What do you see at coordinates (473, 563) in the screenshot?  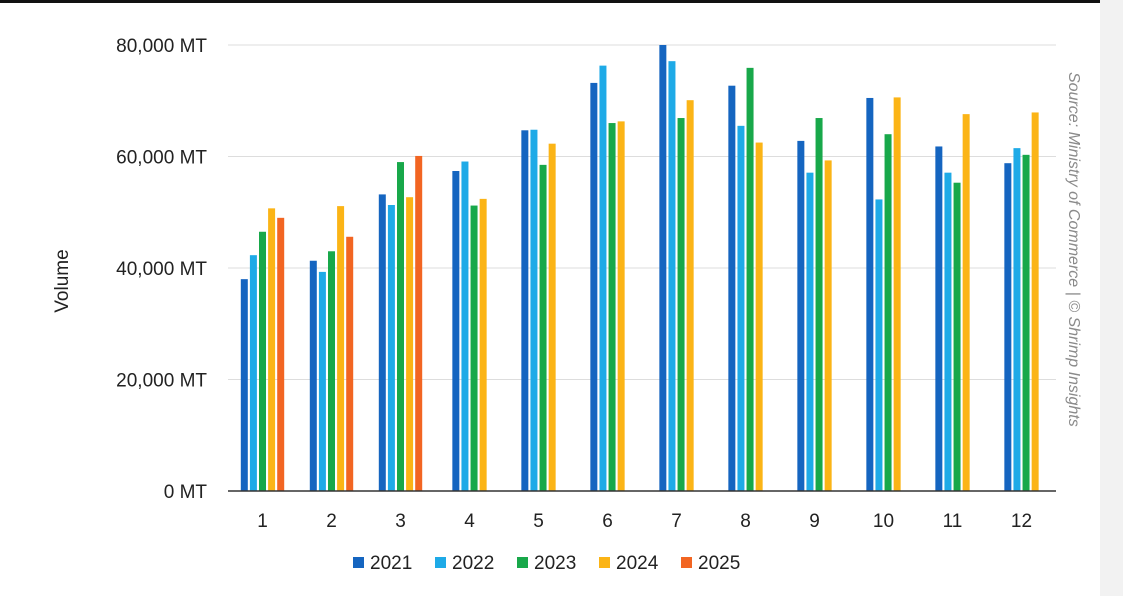 I see `legend-label-2022: 2022` at bounding box center [473, 563].